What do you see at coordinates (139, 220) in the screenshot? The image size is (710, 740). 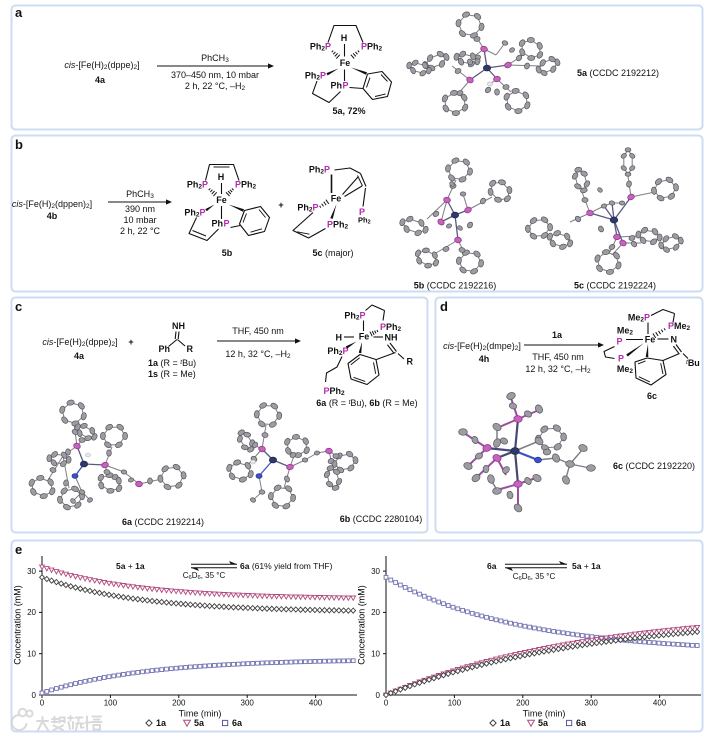 I see `svg-text: 10 mbar` at bounding box center [139, 220].